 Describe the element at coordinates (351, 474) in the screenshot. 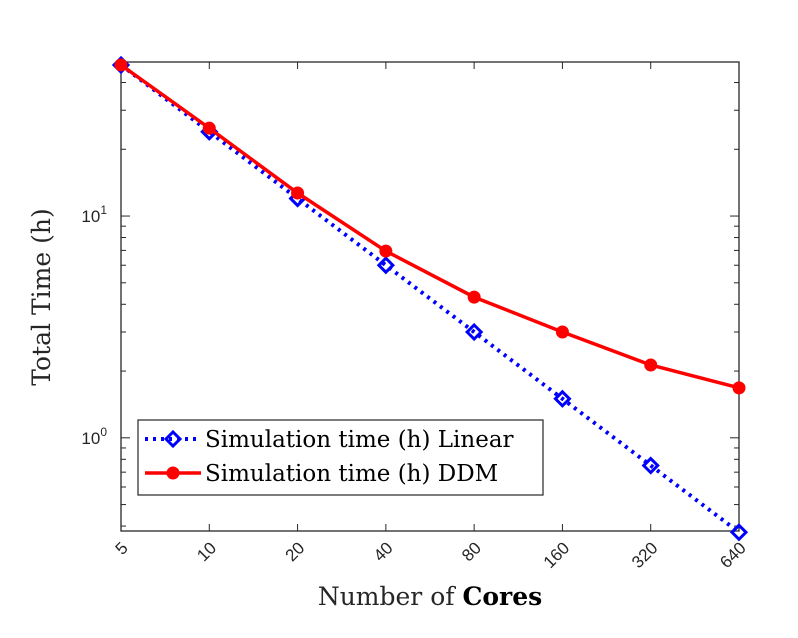

I see `legend-label: Simulation time (h) DDM` at that location.